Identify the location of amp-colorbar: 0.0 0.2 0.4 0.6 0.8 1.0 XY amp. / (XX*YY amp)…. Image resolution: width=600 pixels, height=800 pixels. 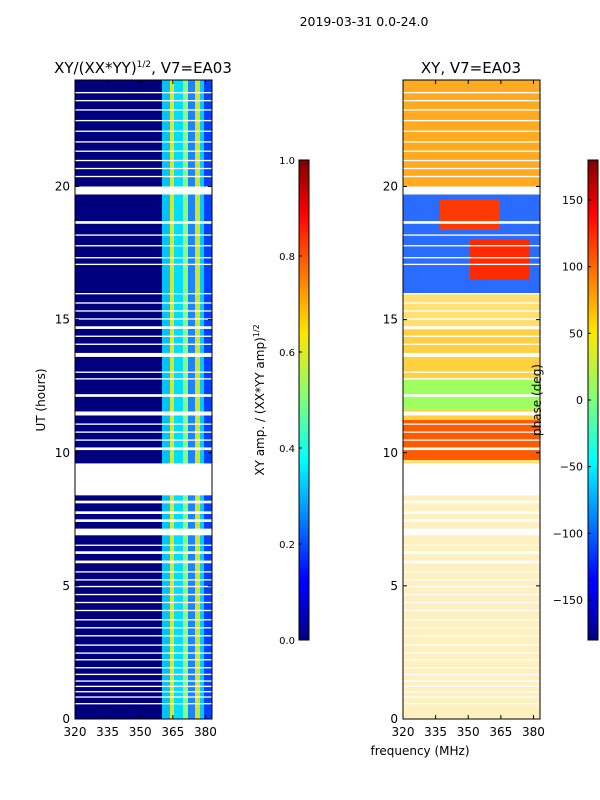
(281, 401).